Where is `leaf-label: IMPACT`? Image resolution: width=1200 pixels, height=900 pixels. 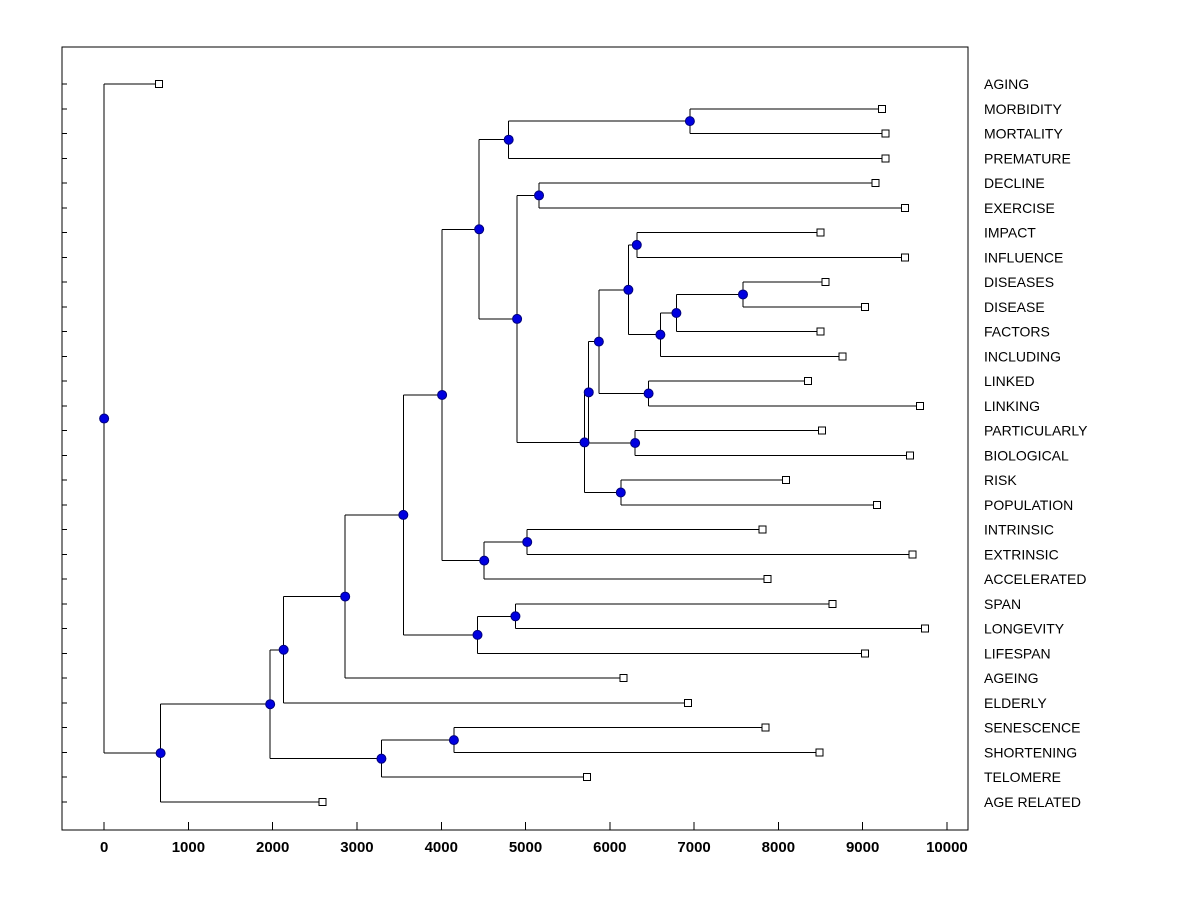
leaf-label: IMPACT is located at coordinates (1010, 233).